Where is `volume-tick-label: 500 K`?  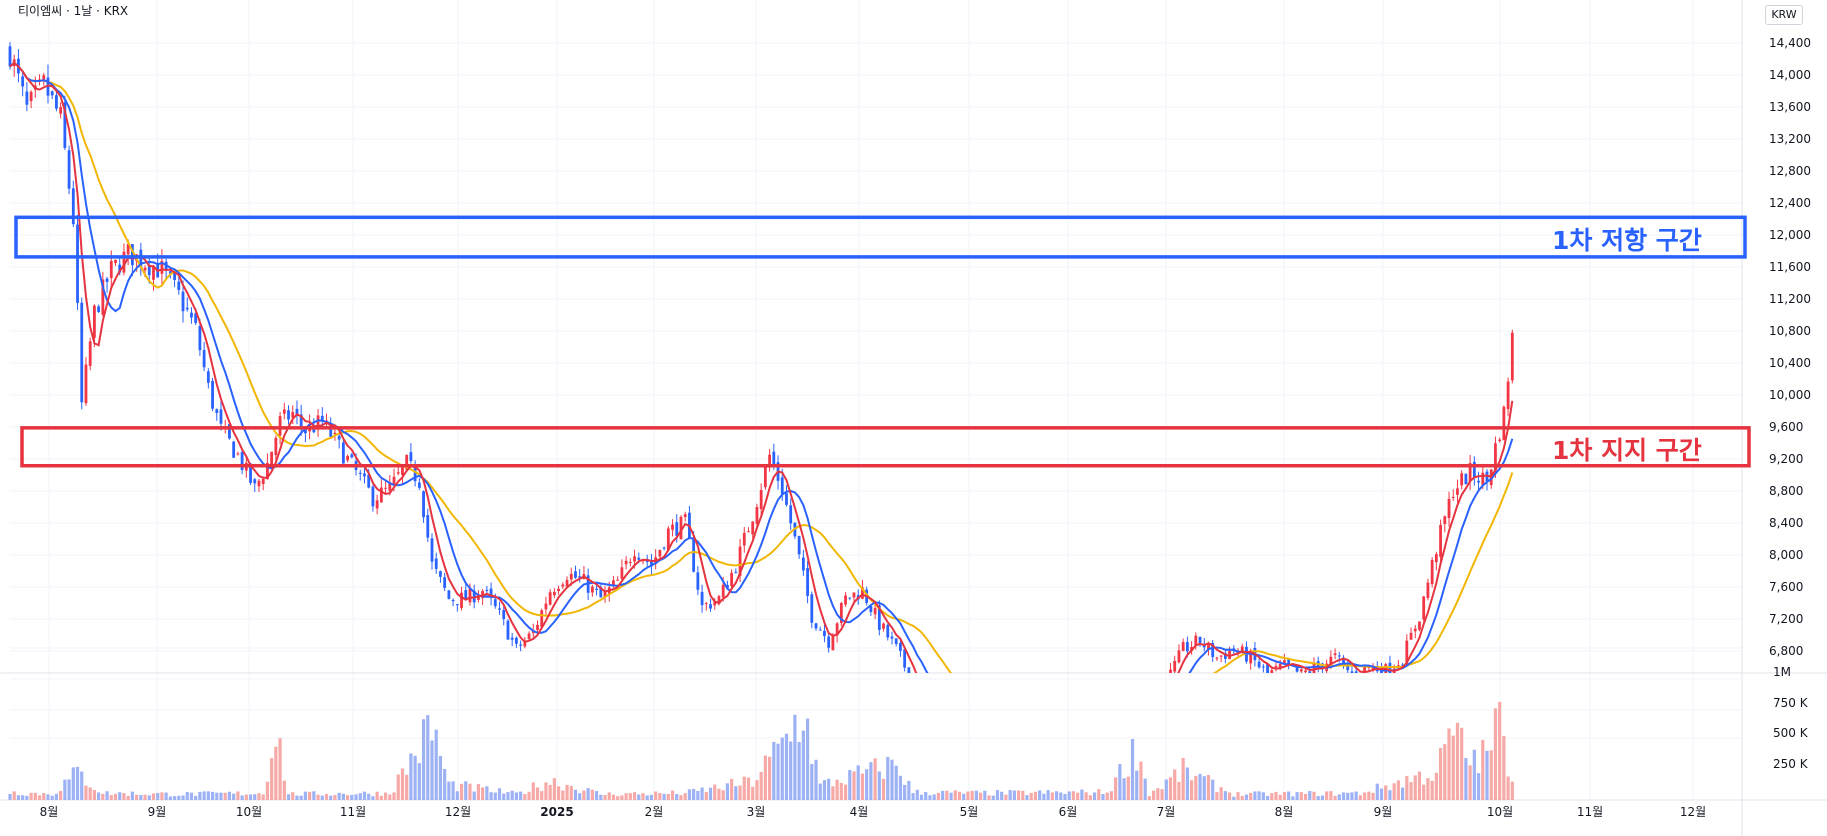 volume-tick-label: 500 K is located at coordinates (1791, 733).